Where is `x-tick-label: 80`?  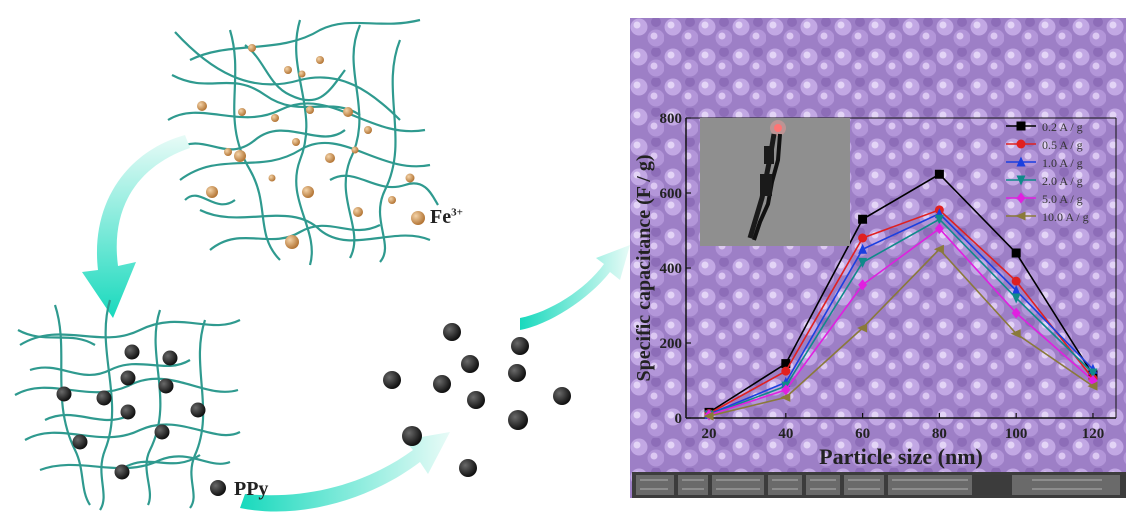 x-tick-label: 80 is located at coordinates (939, 434).